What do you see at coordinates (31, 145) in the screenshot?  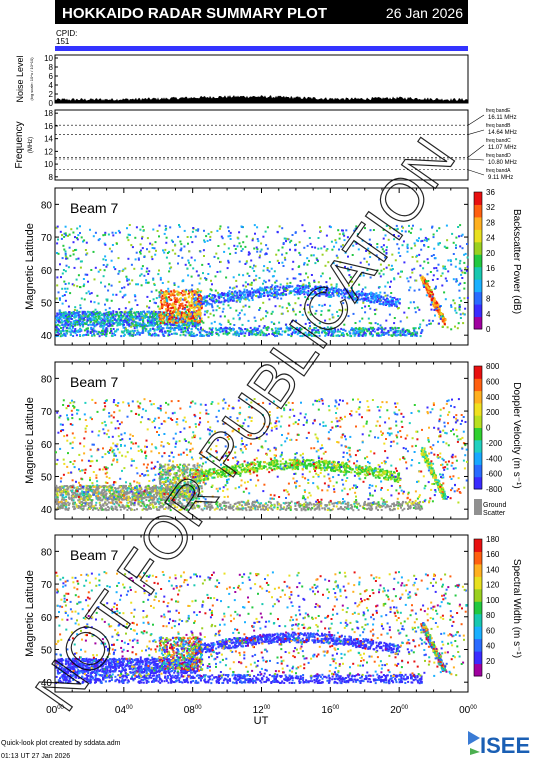 I see `freq-unit: (MHz)` at bounding box center [31, 145].